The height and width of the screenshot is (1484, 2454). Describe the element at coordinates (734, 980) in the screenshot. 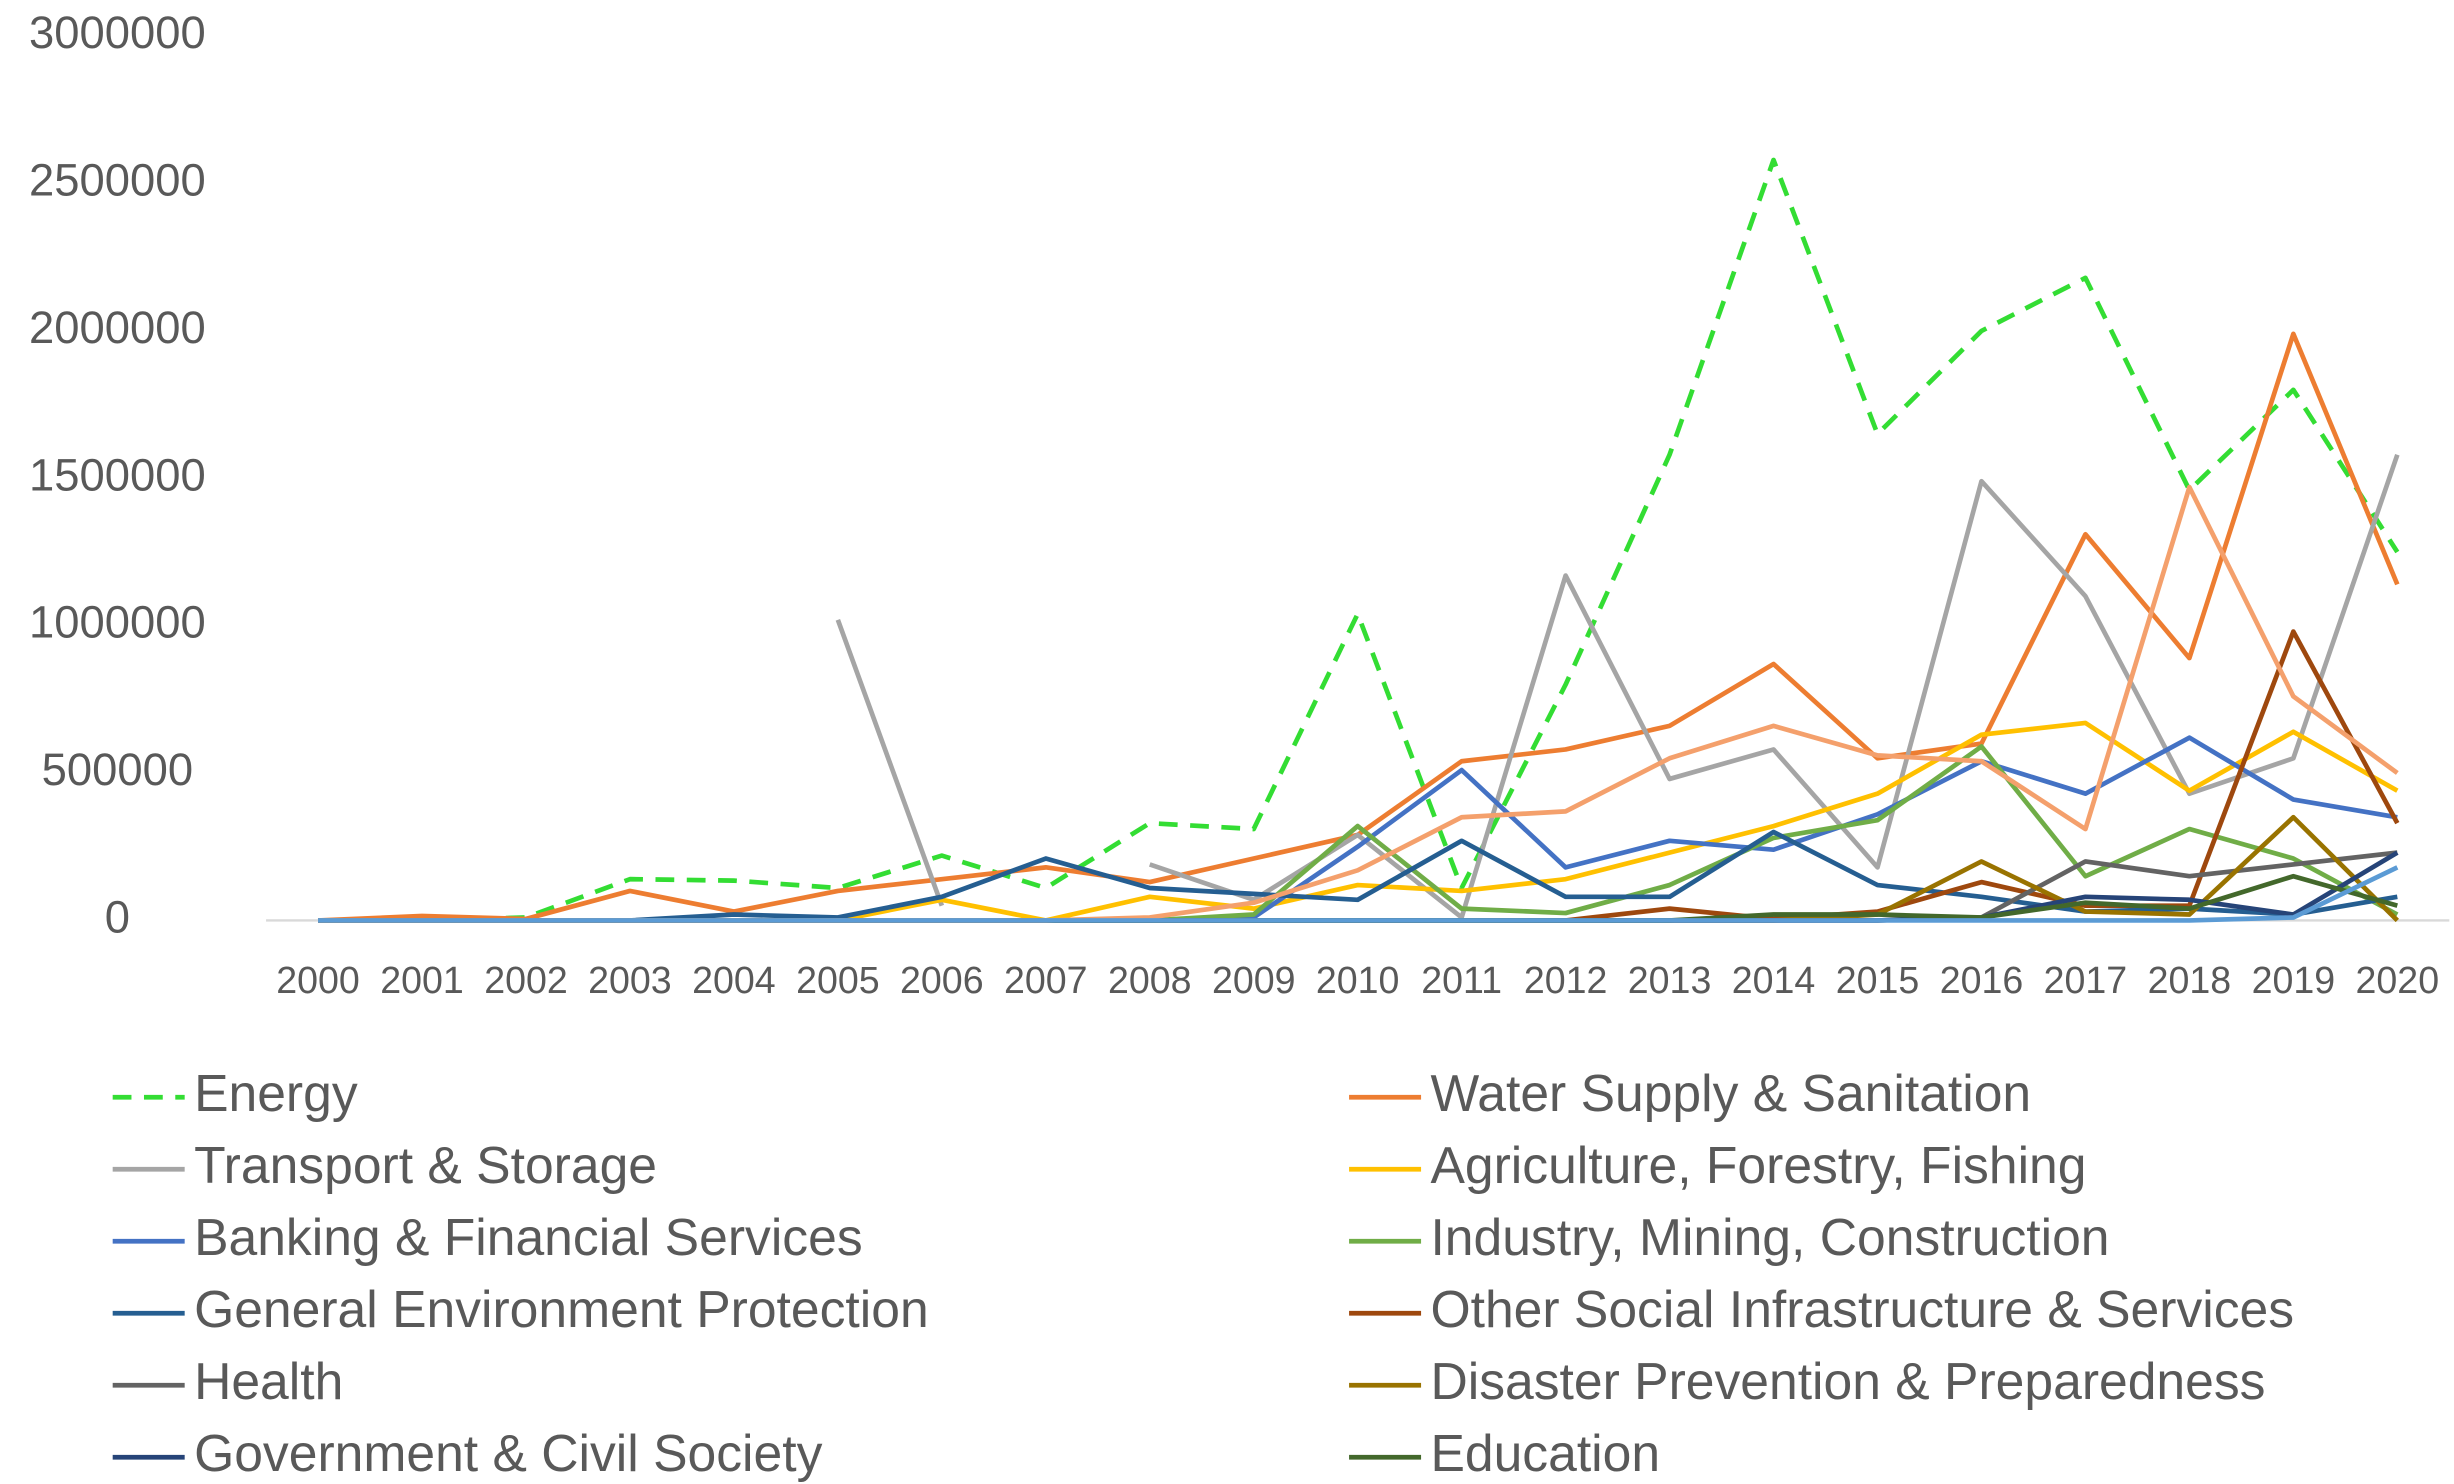

I see `x-tick-label: 2004` at that location.